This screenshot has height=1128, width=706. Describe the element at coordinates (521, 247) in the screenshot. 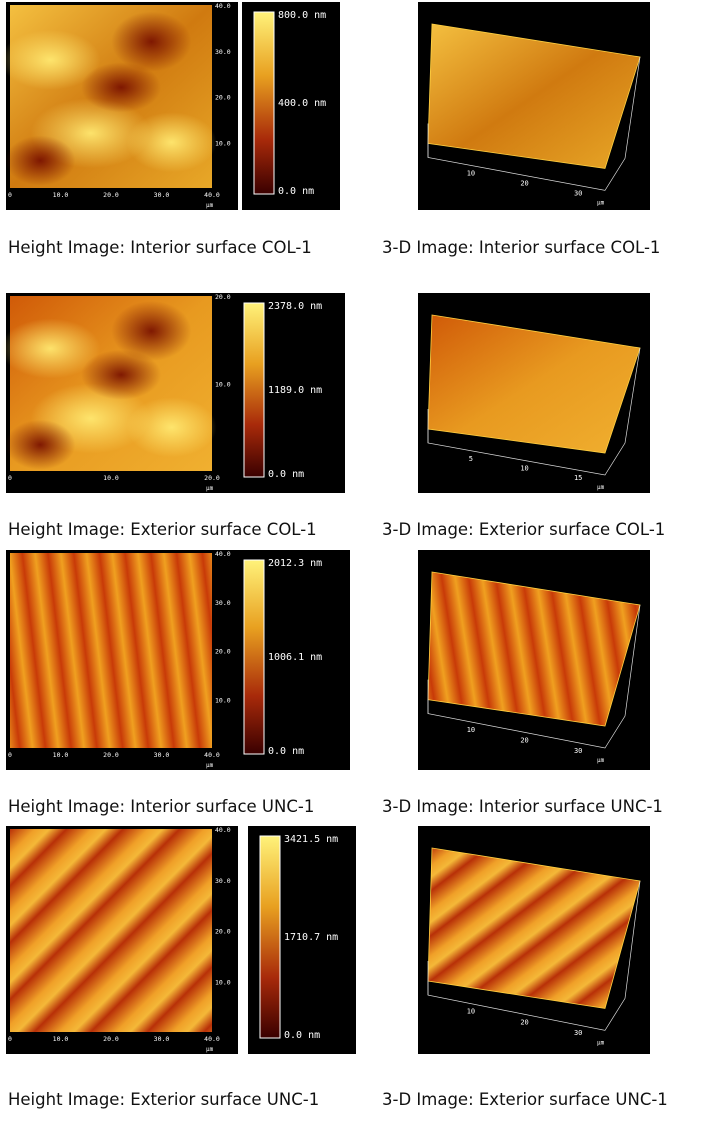

I see `three-d-caption: 3-D Image: Interior surface COL-1` at that location.